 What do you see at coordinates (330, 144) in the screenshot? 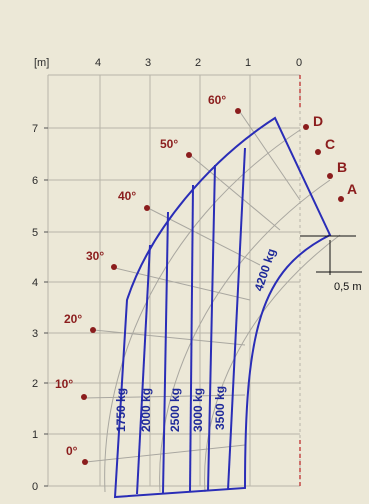
I see `extension-label: C` at bounding box center [330, 144].